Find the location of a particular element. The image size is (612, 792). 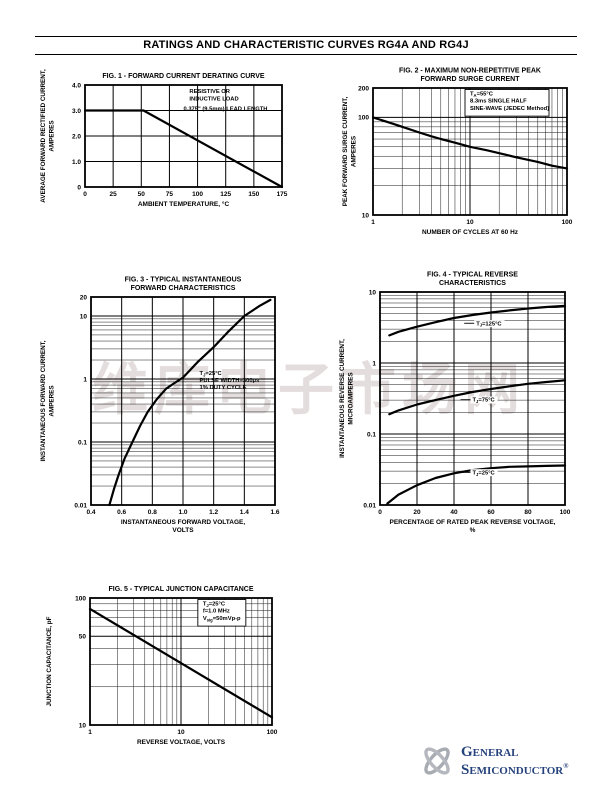

svg-text: FORWARD SURGE CURRENT is located at coordinates (470, 79).